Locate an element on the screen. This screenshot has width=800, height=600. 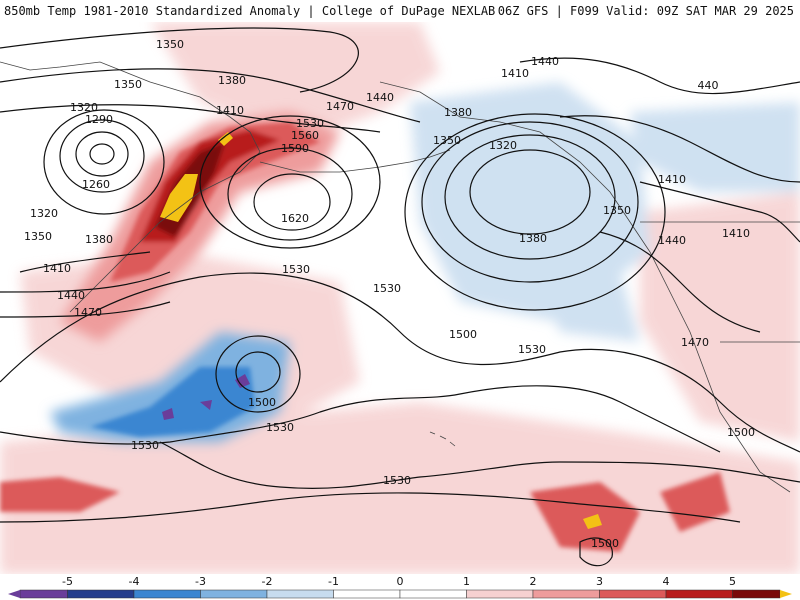
coastline-north-america-west is located at coordinates (720, 372).